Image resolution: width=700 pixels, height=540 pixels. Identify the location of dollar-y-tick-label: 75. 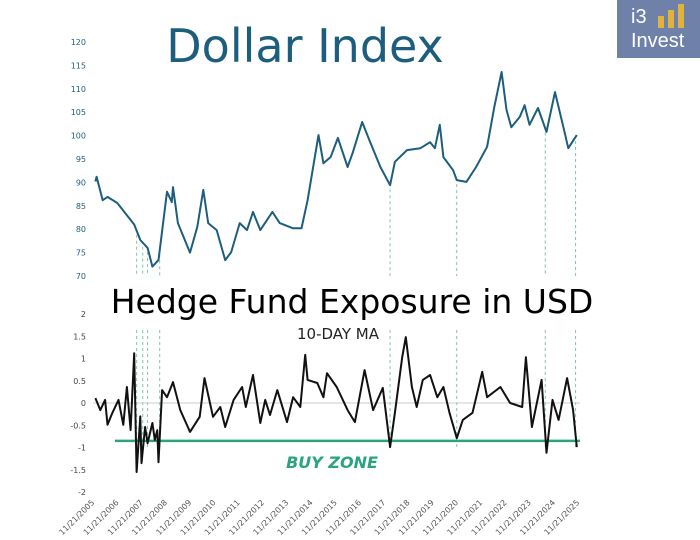
(81, 253).